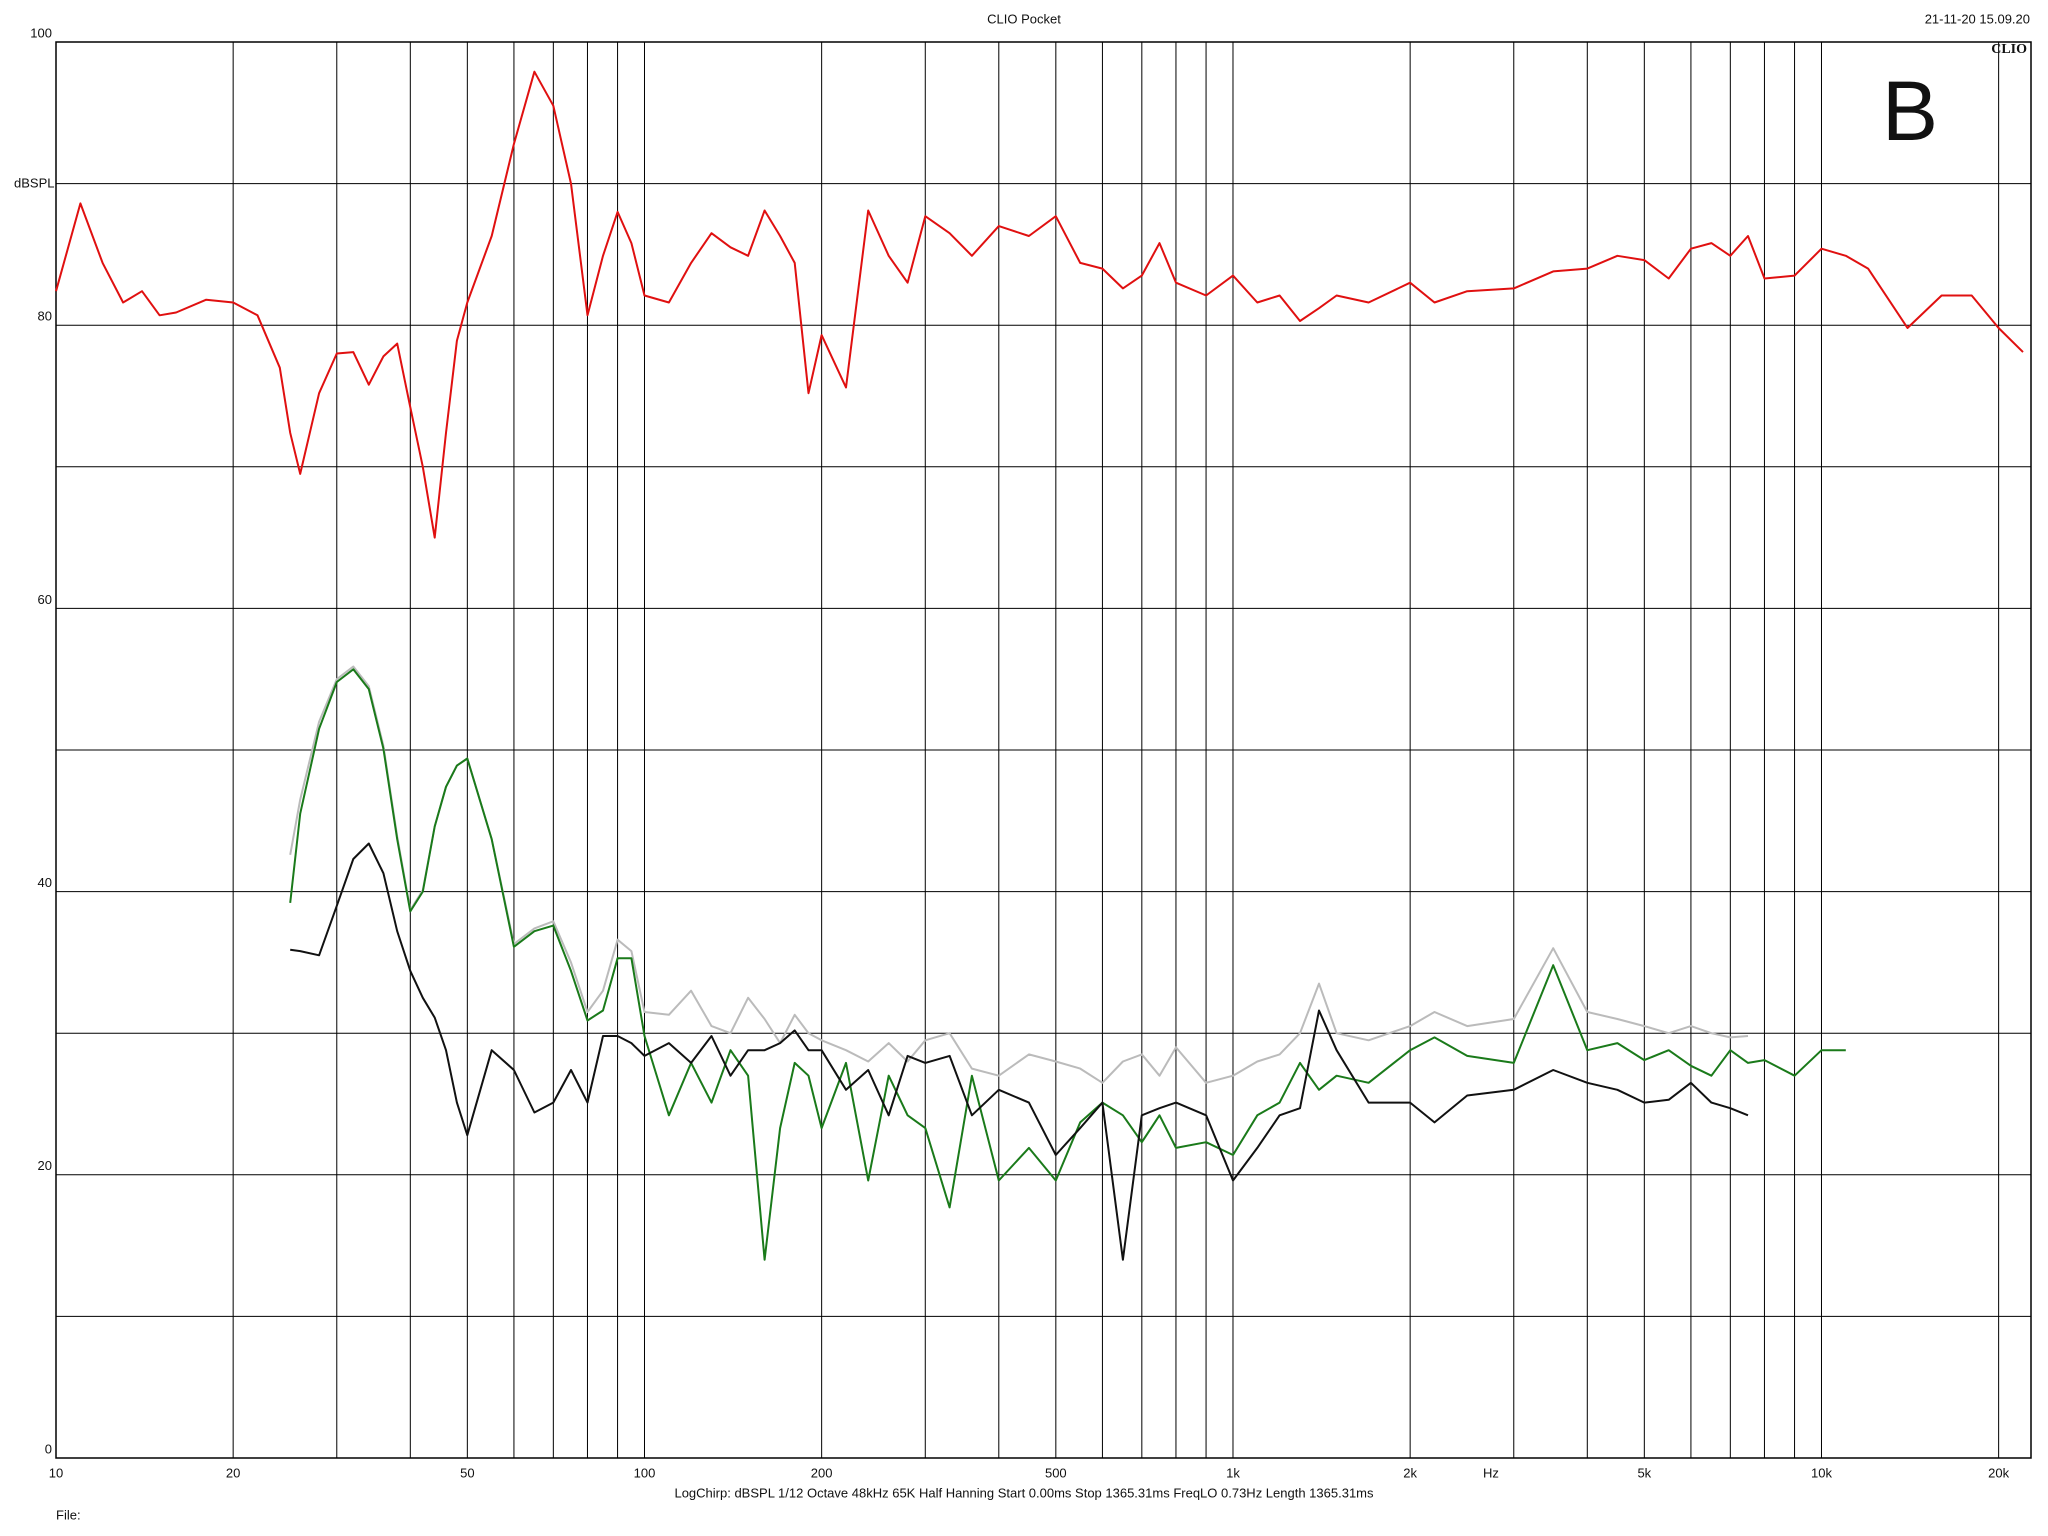  I want to click on x-tick-label: 5k, so click(1644, 1472).